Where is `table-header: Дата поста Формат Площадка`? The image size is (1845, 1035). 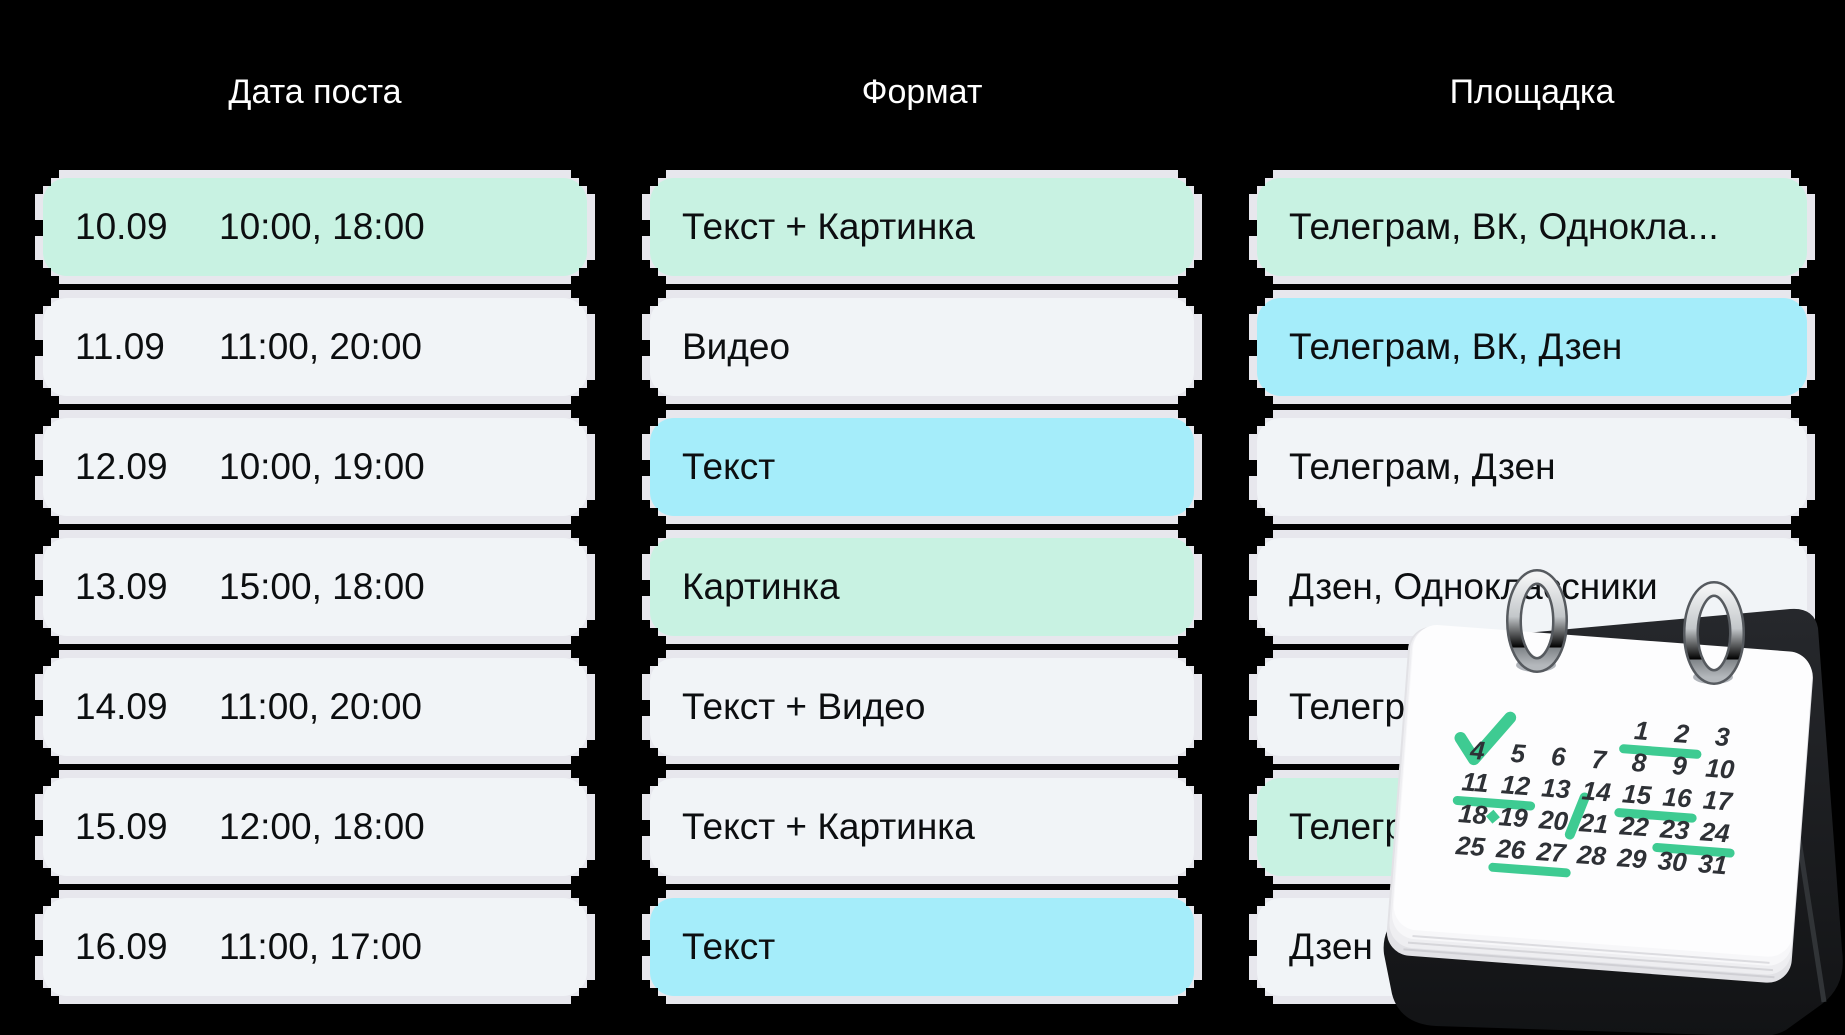 table-header: Дата поста Формат Площадка is located at coordinates (925, 92).